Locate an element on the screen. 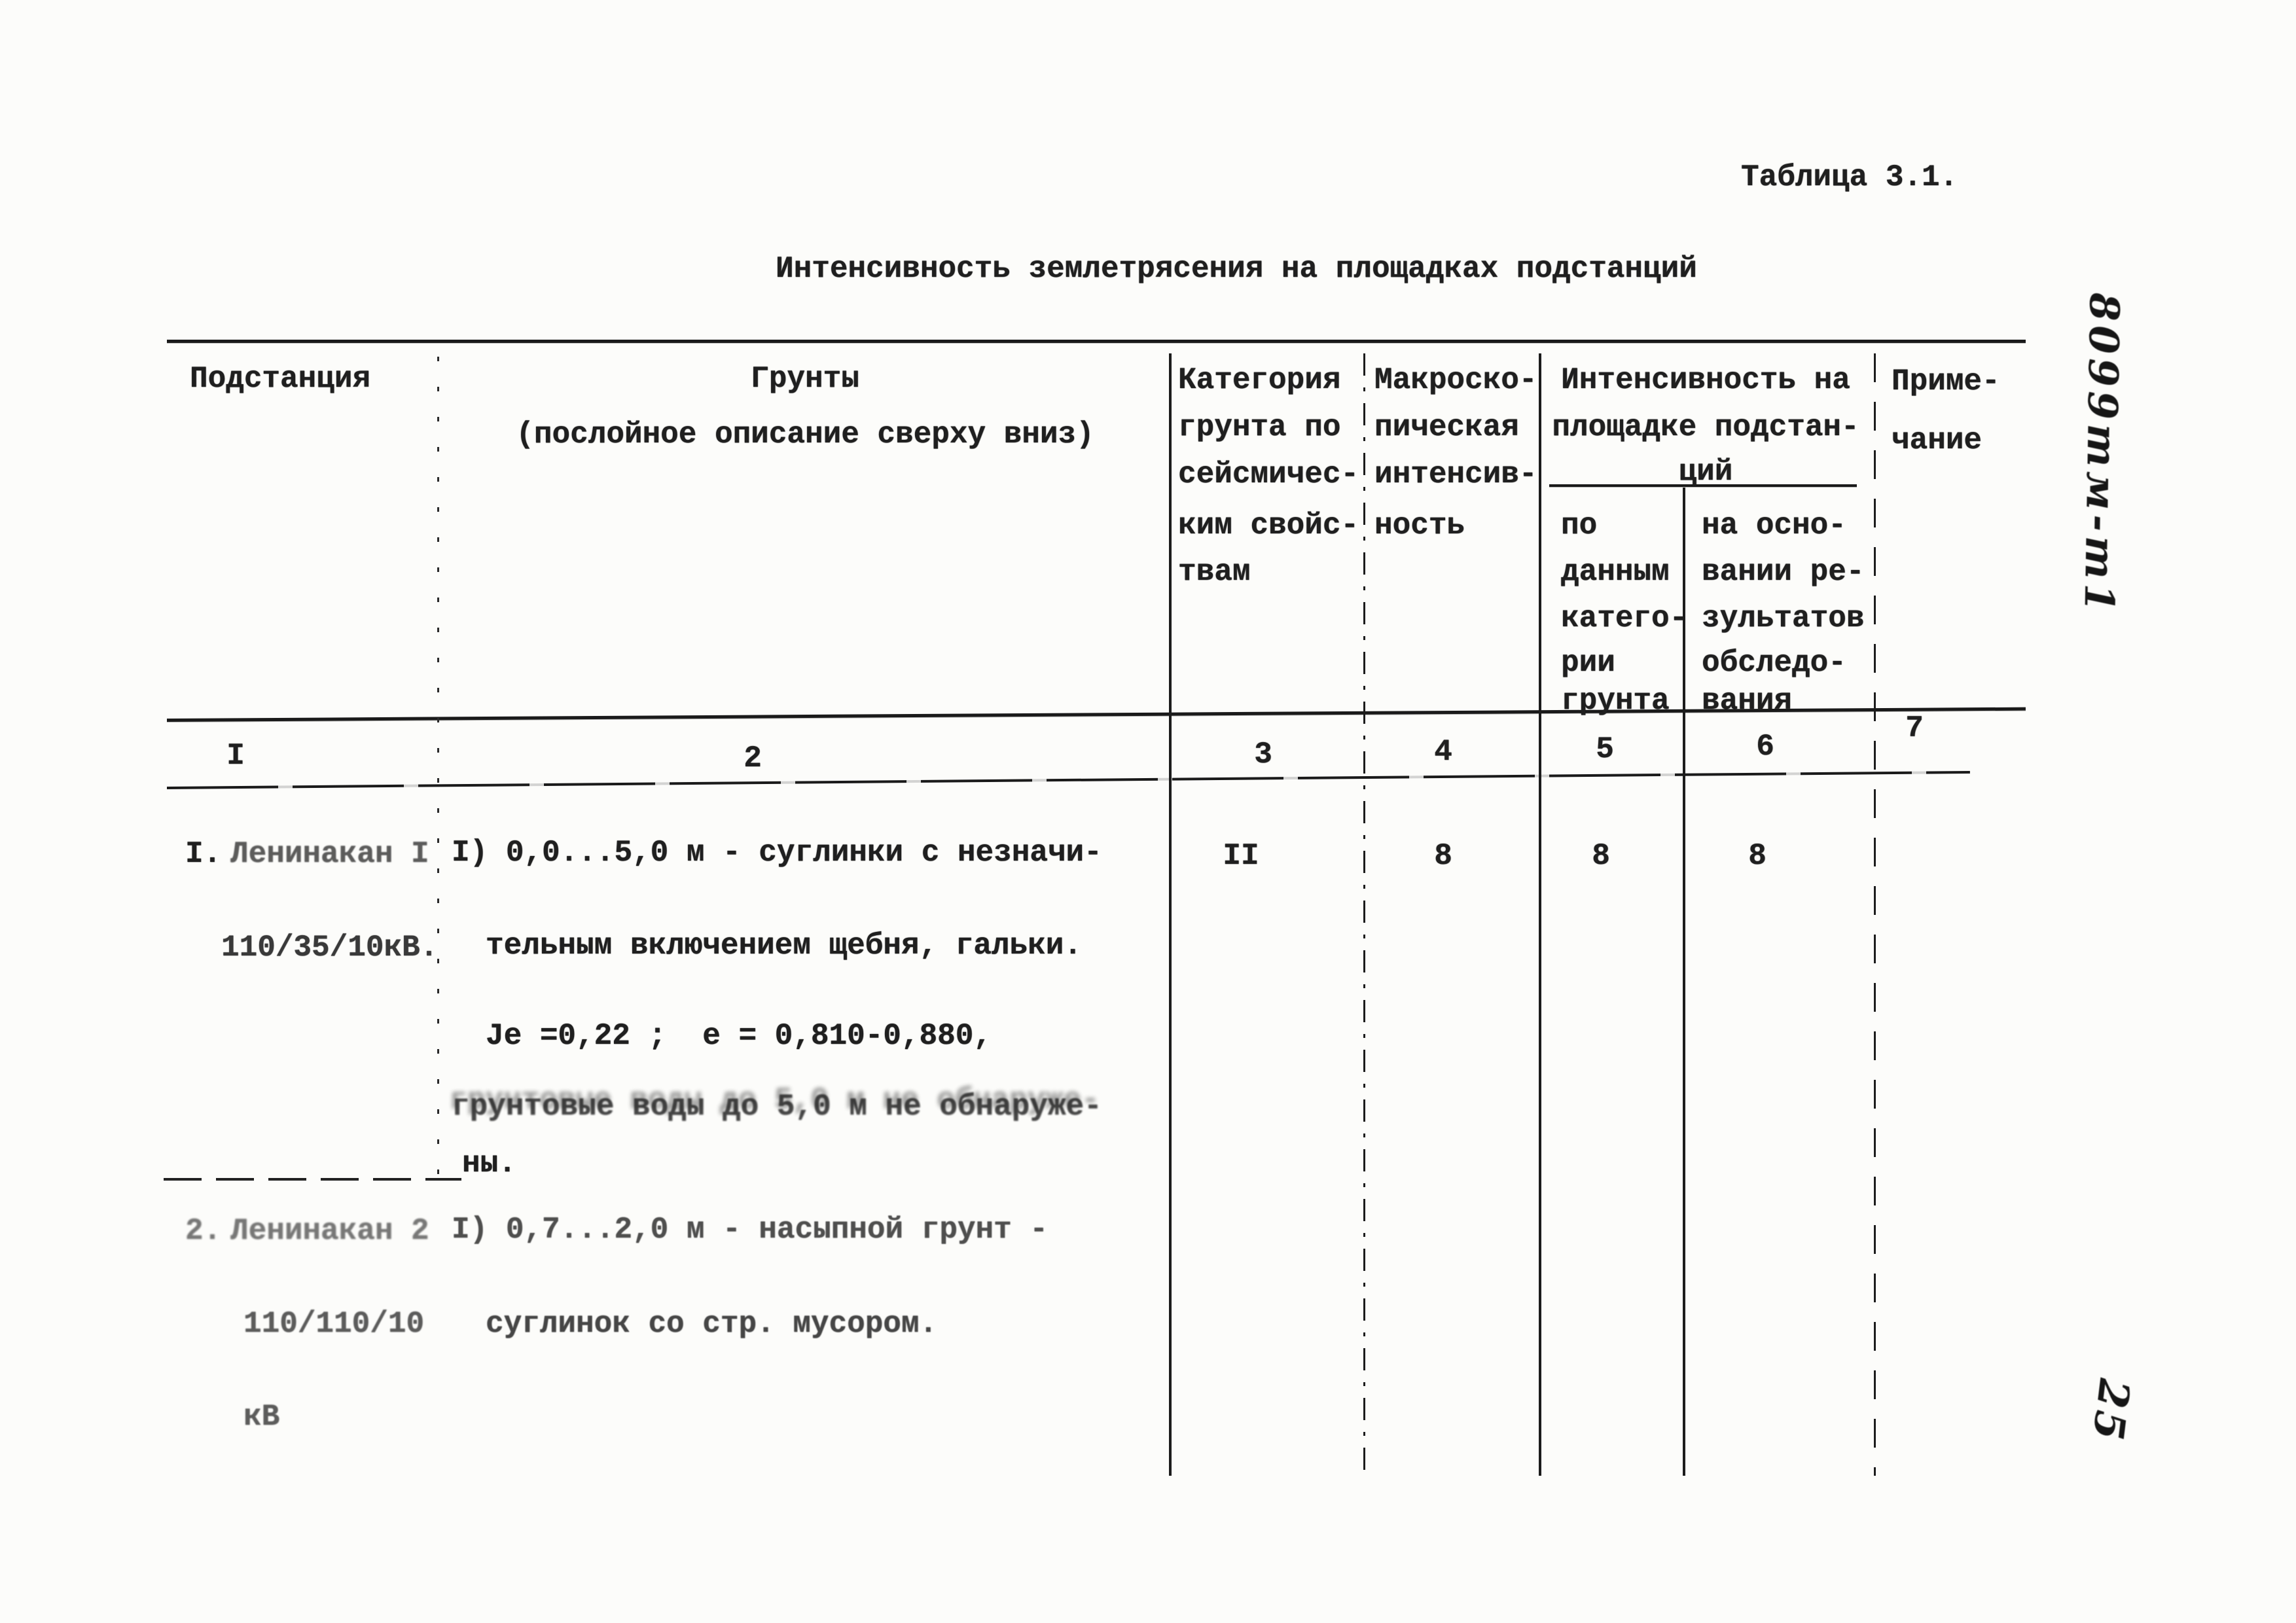  handwritten-page-number: 25 is located at coordinates (2110, 1411).